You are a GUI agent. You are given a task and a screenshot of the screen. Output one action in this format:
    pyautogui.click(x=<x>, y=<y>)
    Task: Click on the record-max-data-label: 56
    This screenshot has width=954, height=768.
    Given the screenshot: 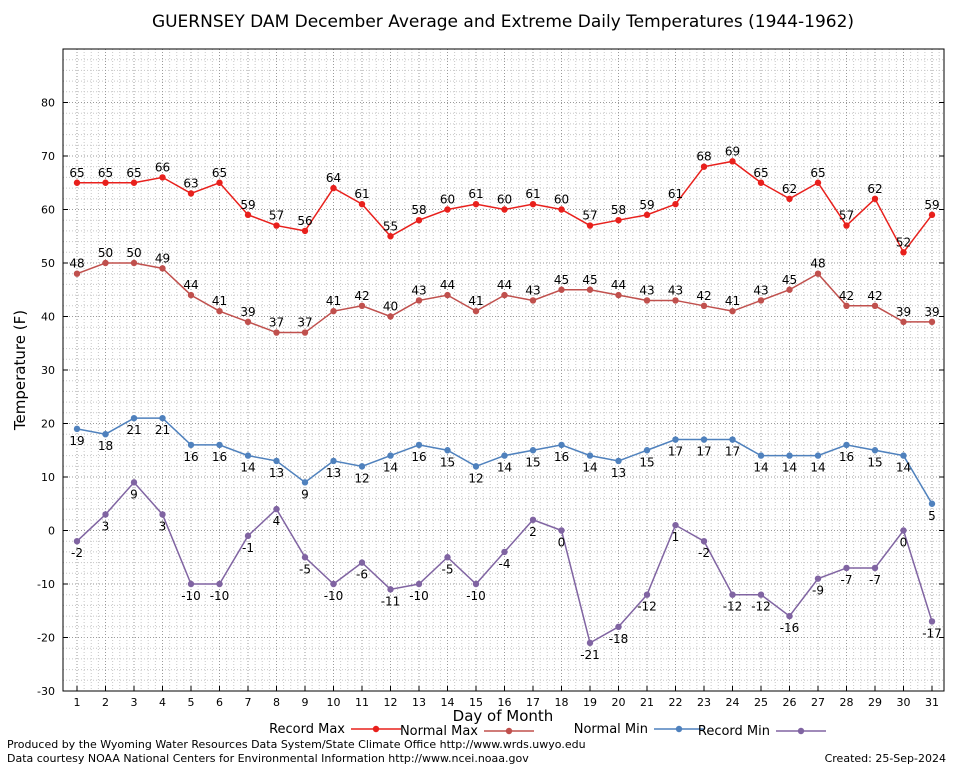 What is the action you would take?
    pyautogui.click(x=304, y=221)
    